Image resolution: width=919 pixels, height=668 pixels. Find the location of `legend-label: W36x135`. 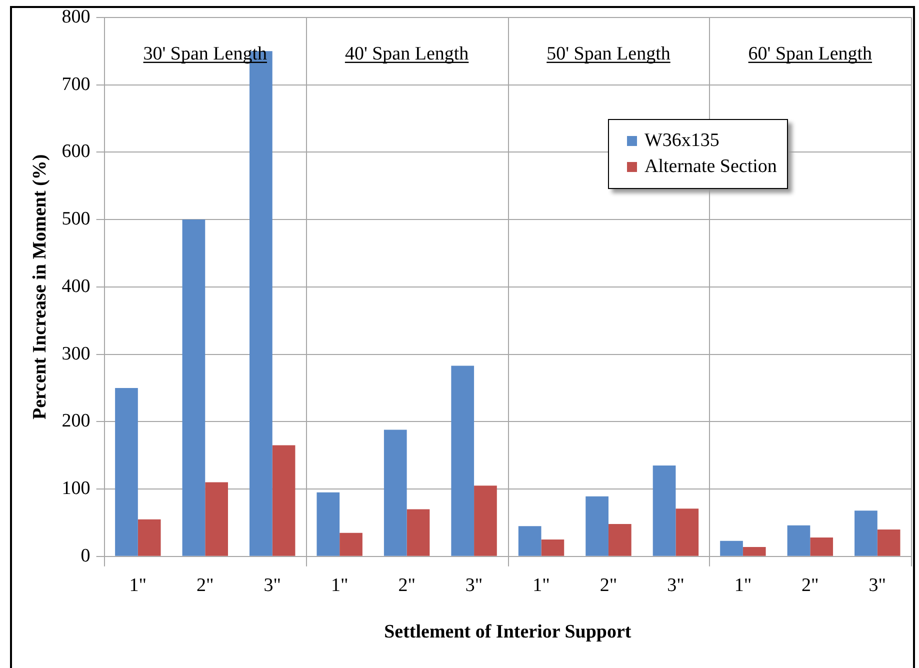

legend-label: W36x135 is located at coordinates (682, 141).